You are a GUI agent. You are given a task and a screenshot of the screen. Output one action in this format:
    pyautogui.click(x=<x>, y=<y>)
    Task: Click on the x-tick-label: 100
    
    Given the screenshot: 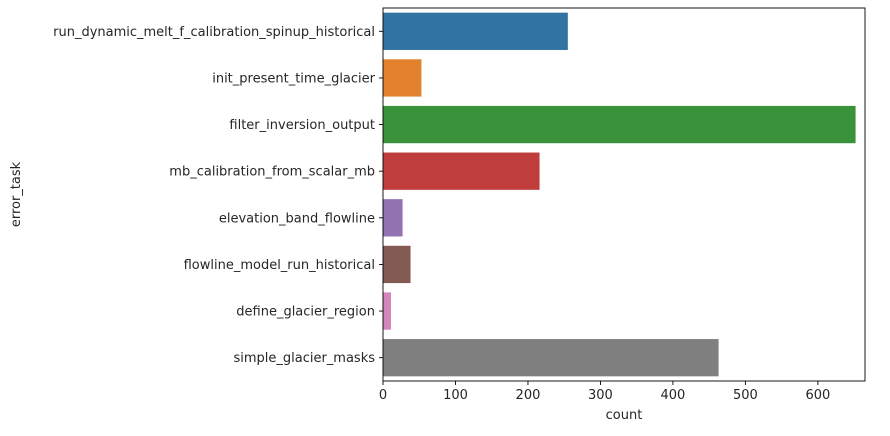 What is the action you would take?
    pyautogui.click(x=455, y=395)
    